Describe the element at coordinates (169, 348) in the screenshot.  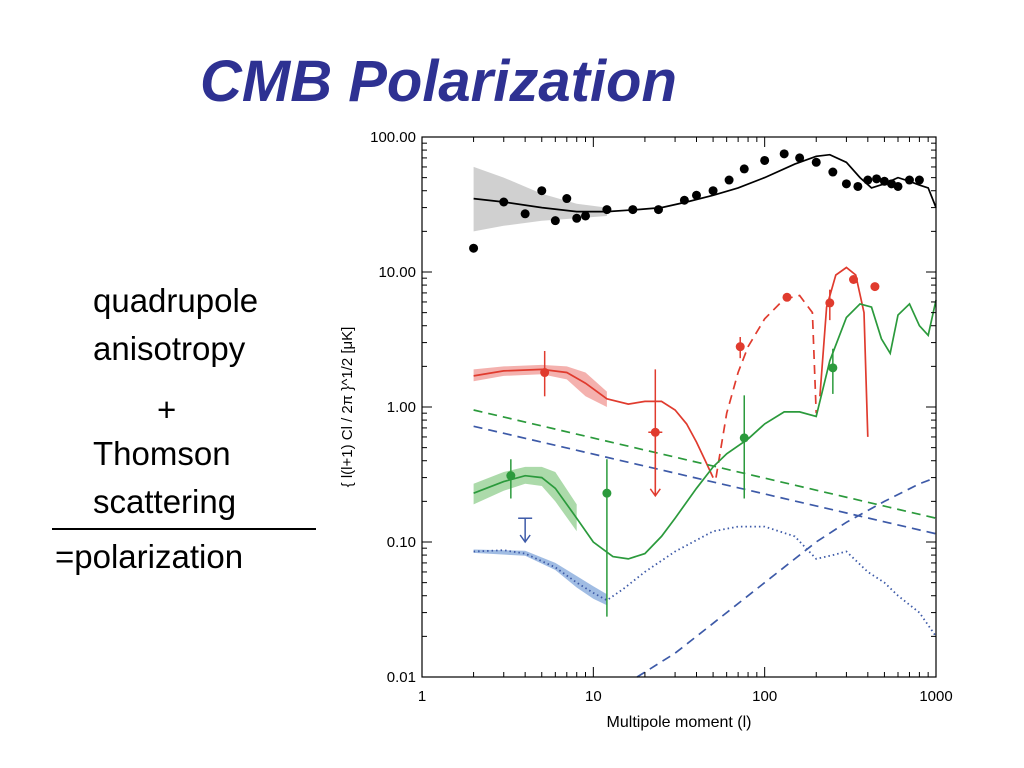
I see `text-anisotropy: anisotropy` at that location.